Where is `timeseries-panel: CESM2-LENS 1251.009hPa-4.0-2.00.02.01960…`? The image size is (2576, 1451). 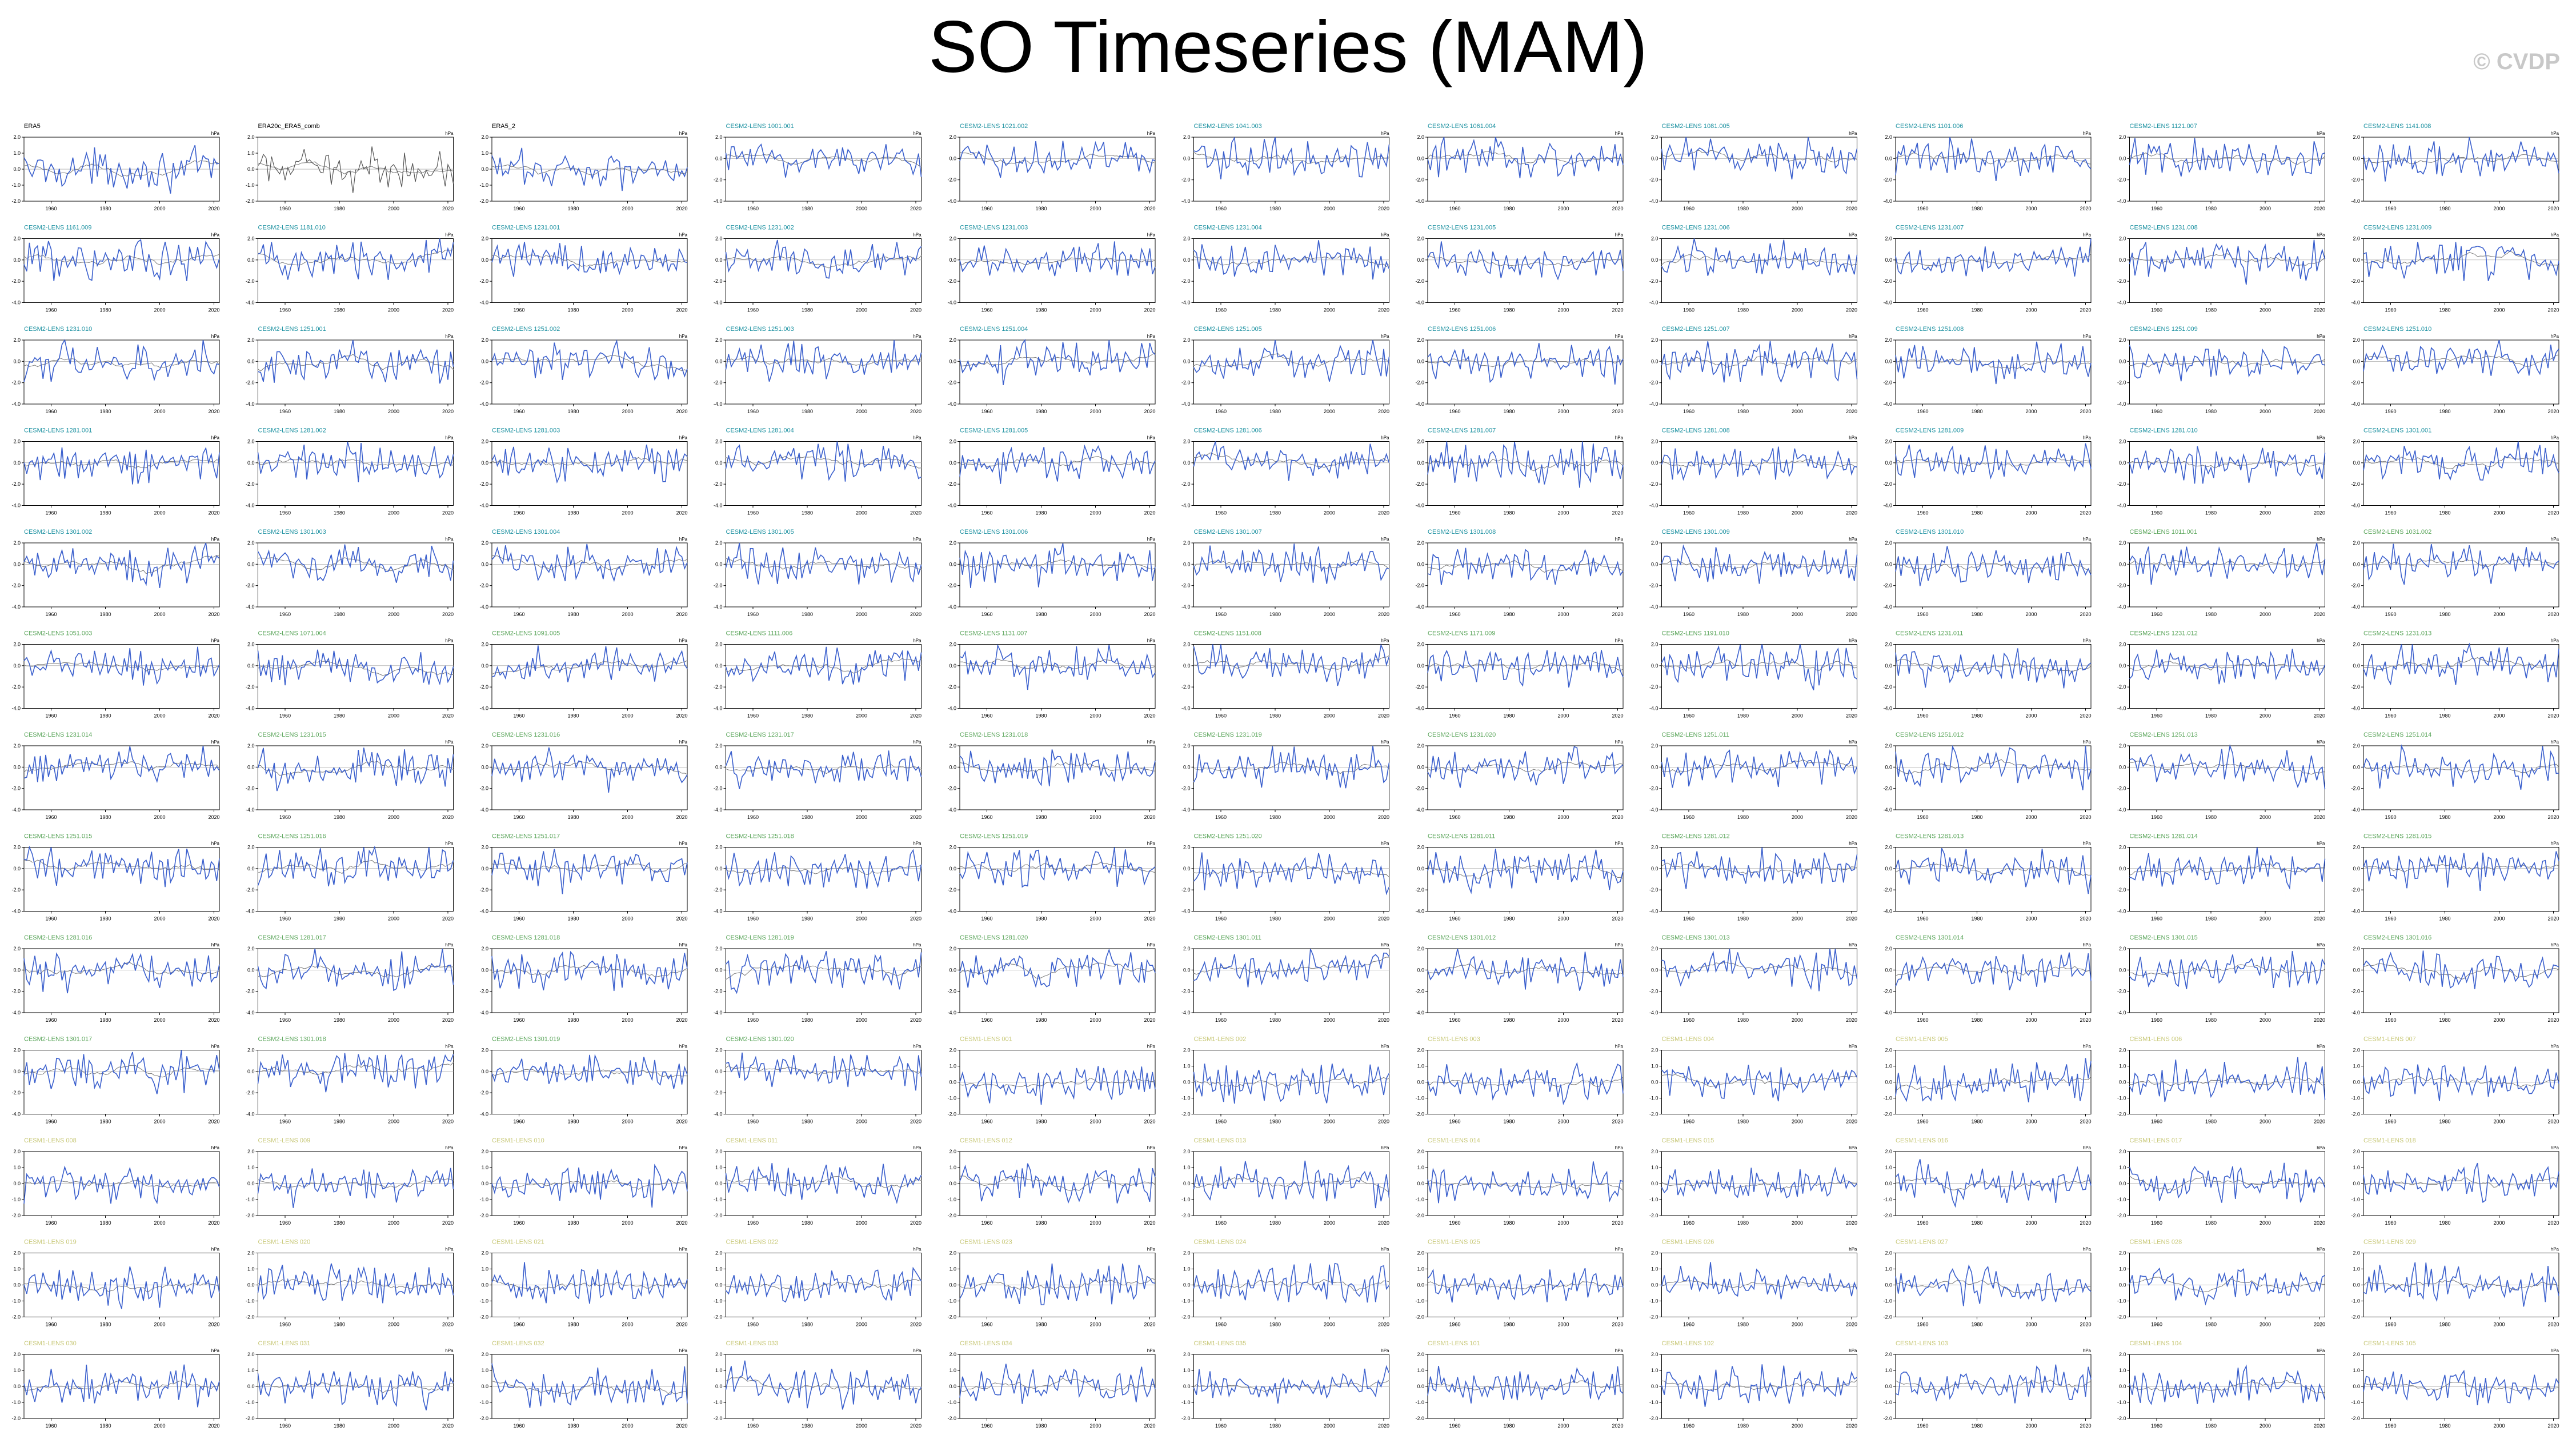 timeseries-panel: CESM2-LENS 1251.009hPa-4.0-2.00.02.01960… is located at coordinates (2221, 370).